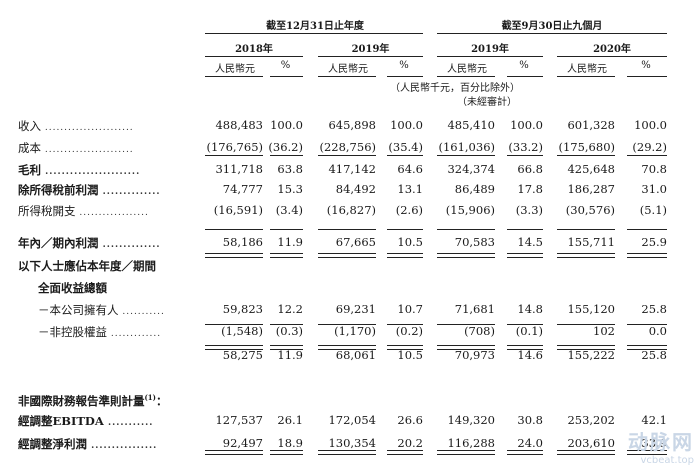 This screenshot has width=700, height=470. Describe the element at coordinates (667, 460) in the screenshot. I see `watermark-url: vcbeat.top` at that location.